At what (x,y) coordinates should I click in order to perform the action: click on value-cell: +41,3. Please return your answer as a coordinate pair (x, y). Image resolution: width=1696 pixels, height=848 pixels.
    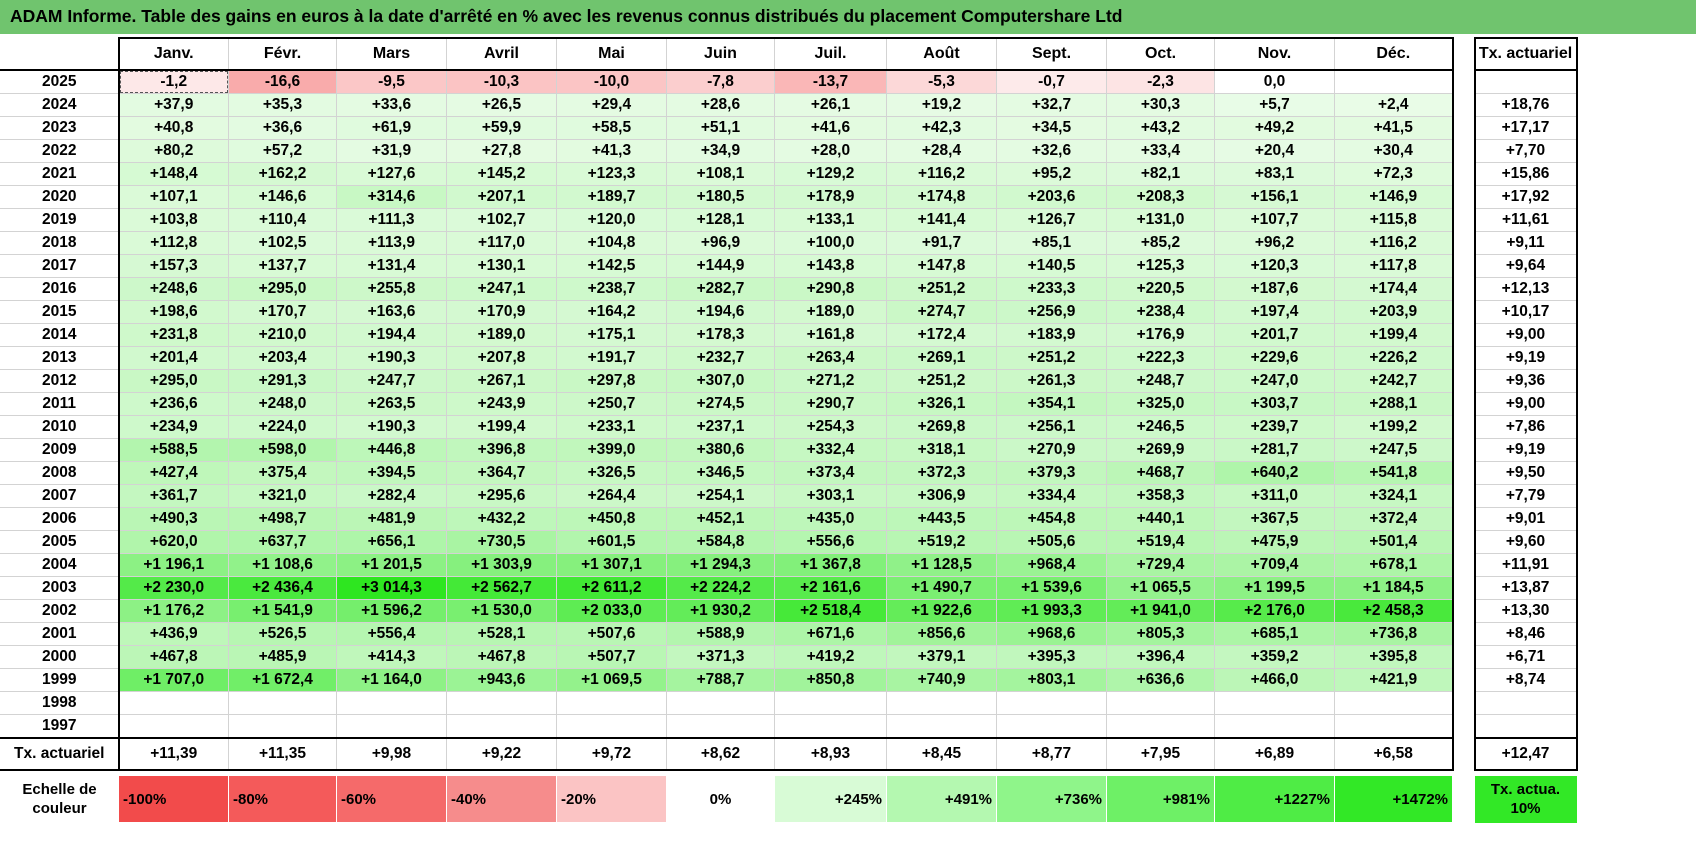
    Looking at the image, I should click on (611, 151).